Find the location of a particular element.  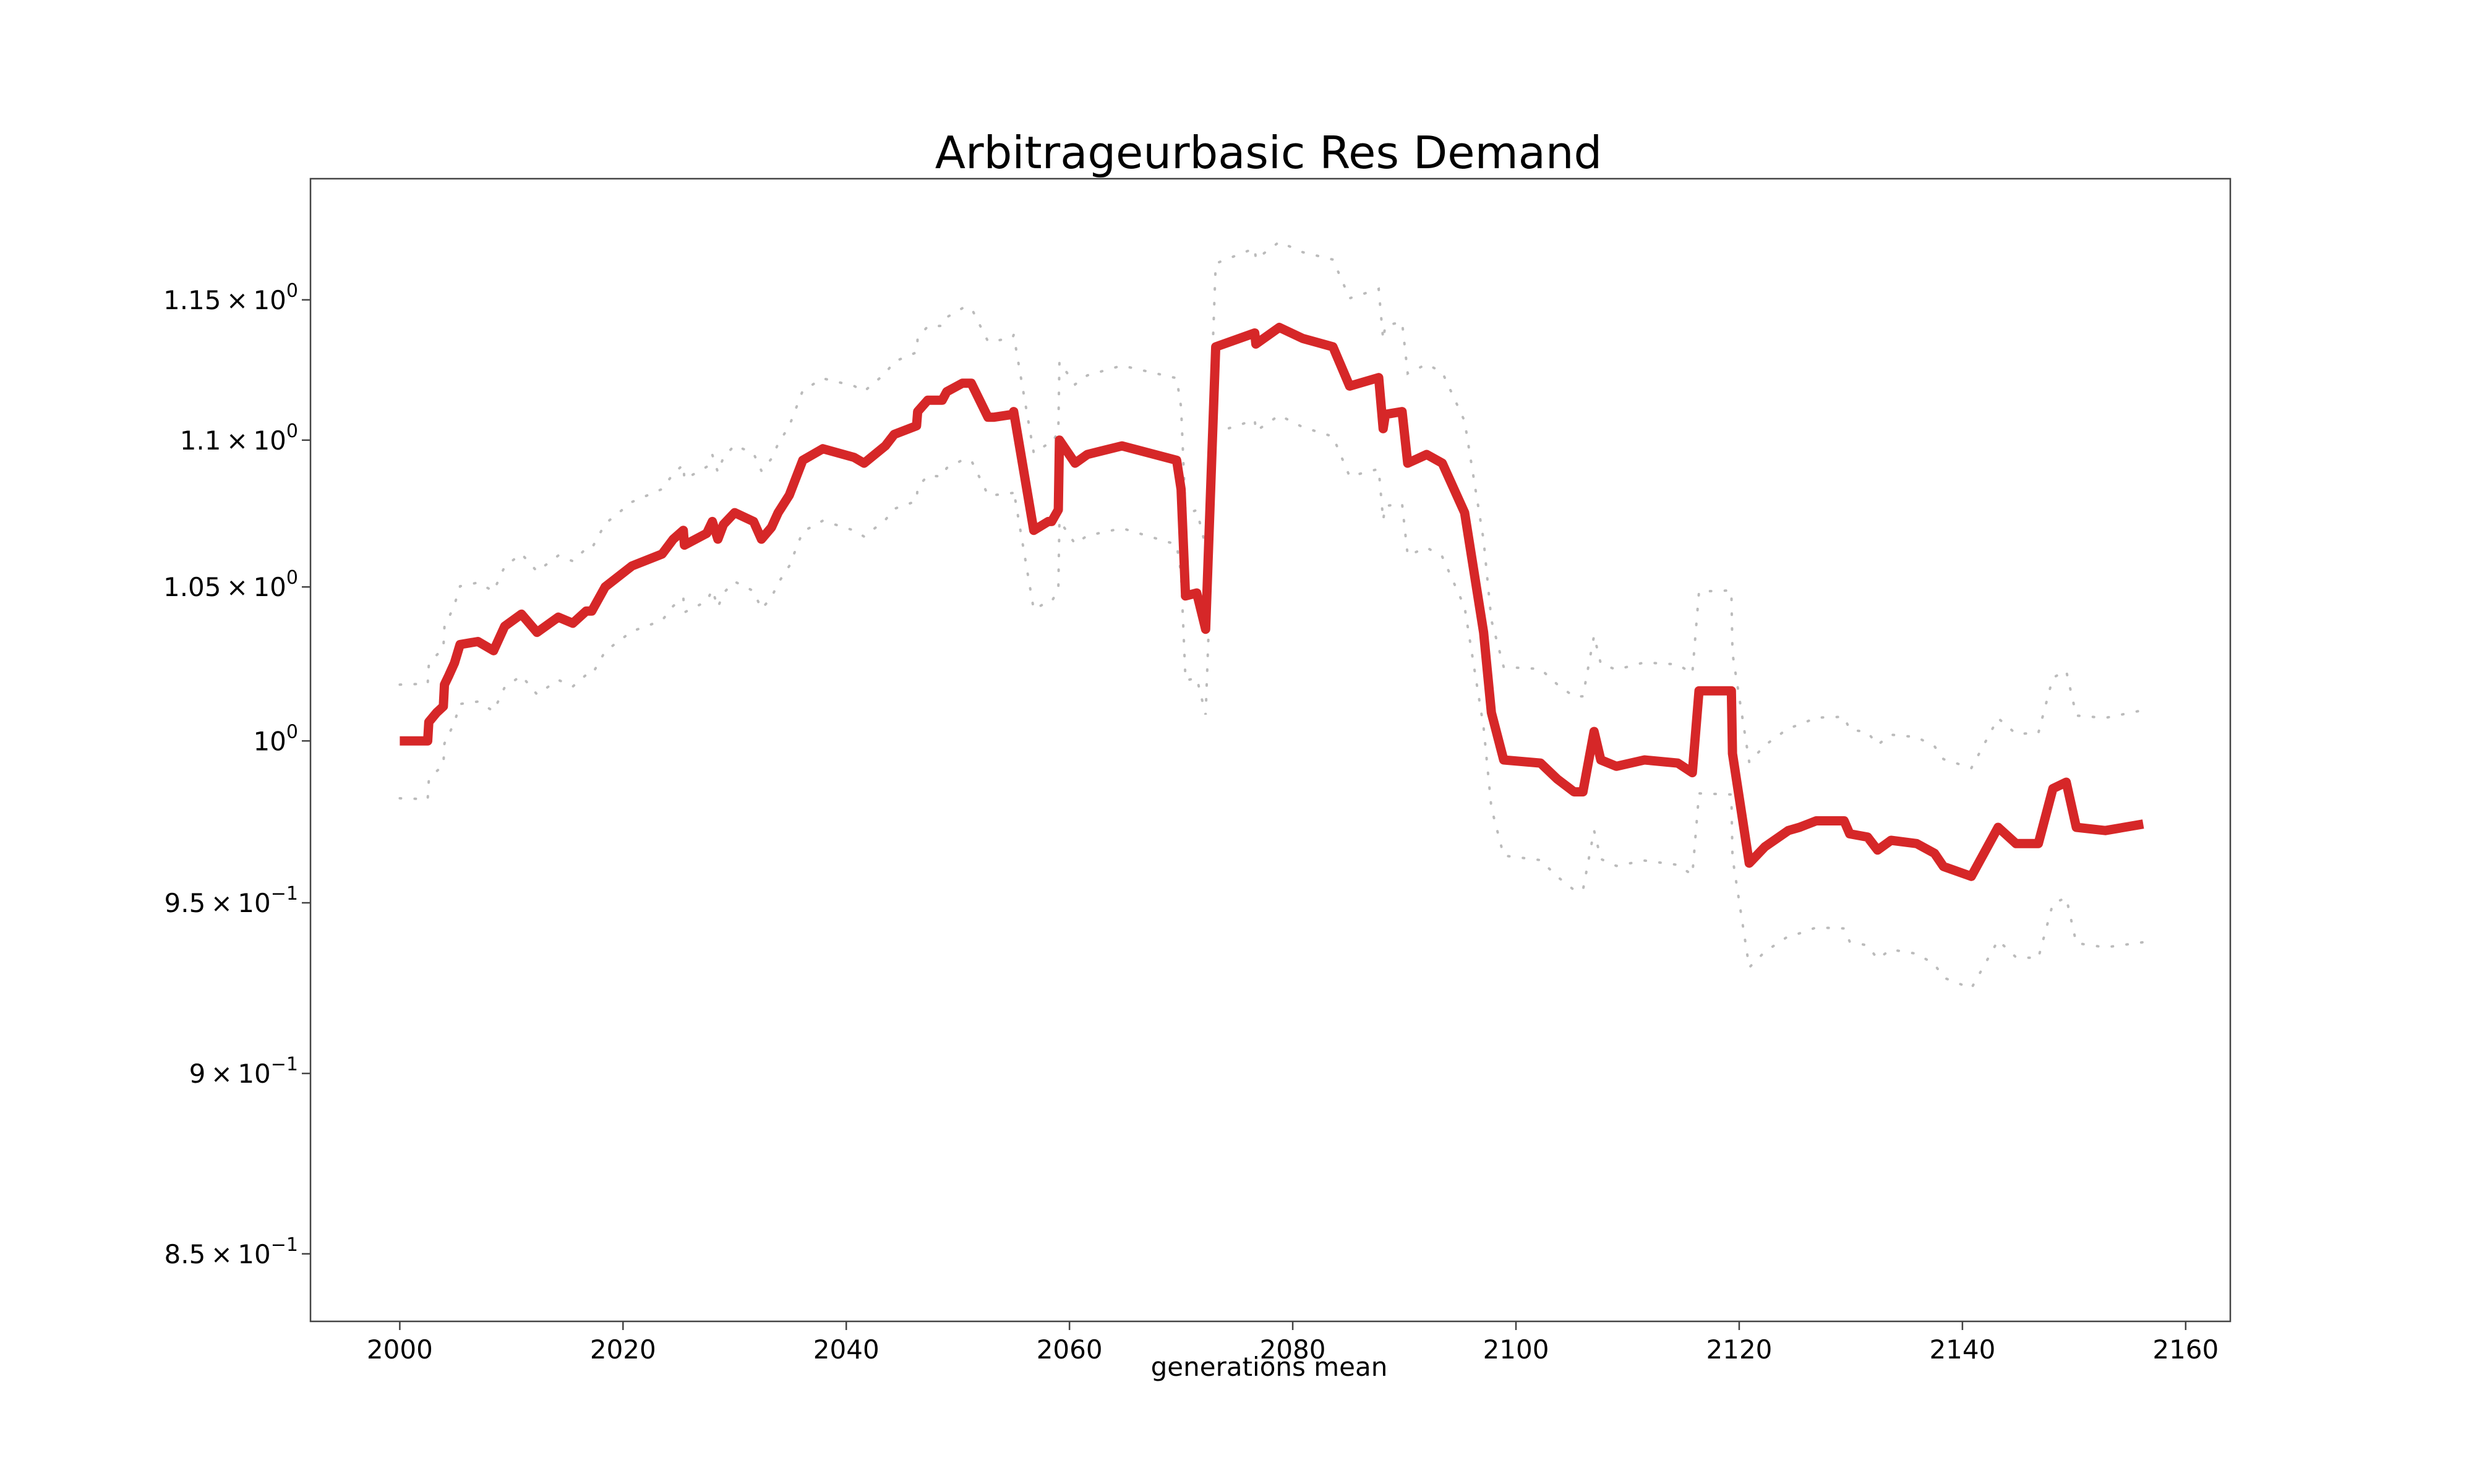

y-tick-label: 1.05 × 100 is located at coordinates (230, 584).